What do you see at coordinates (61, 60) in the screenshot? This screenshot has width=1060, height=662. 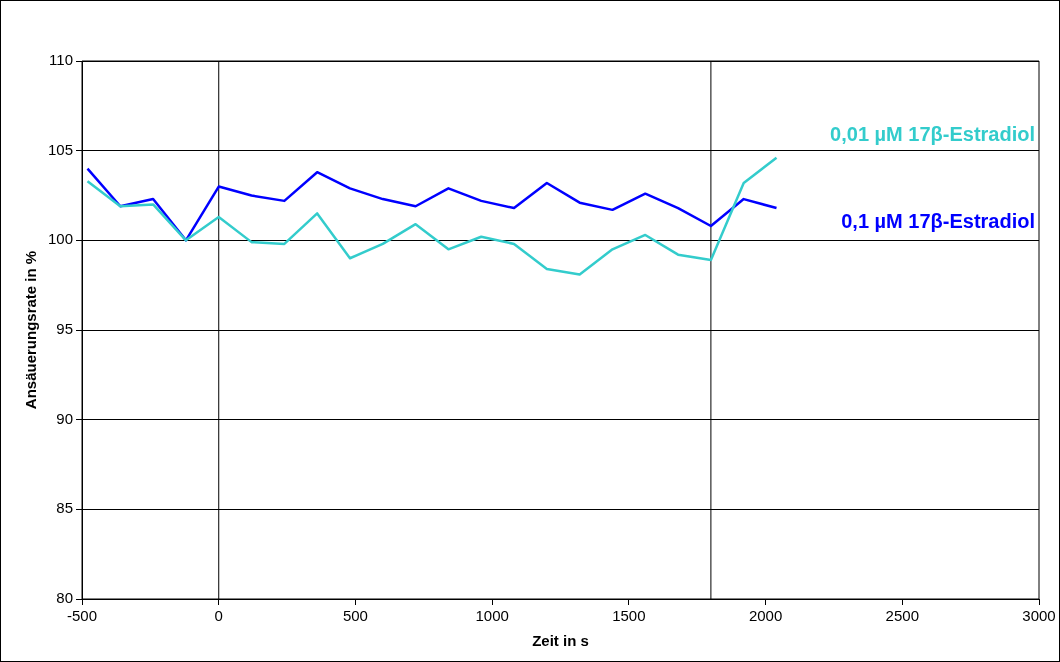 I see `y-tick-label: 110` at bounding box center [61, 60].